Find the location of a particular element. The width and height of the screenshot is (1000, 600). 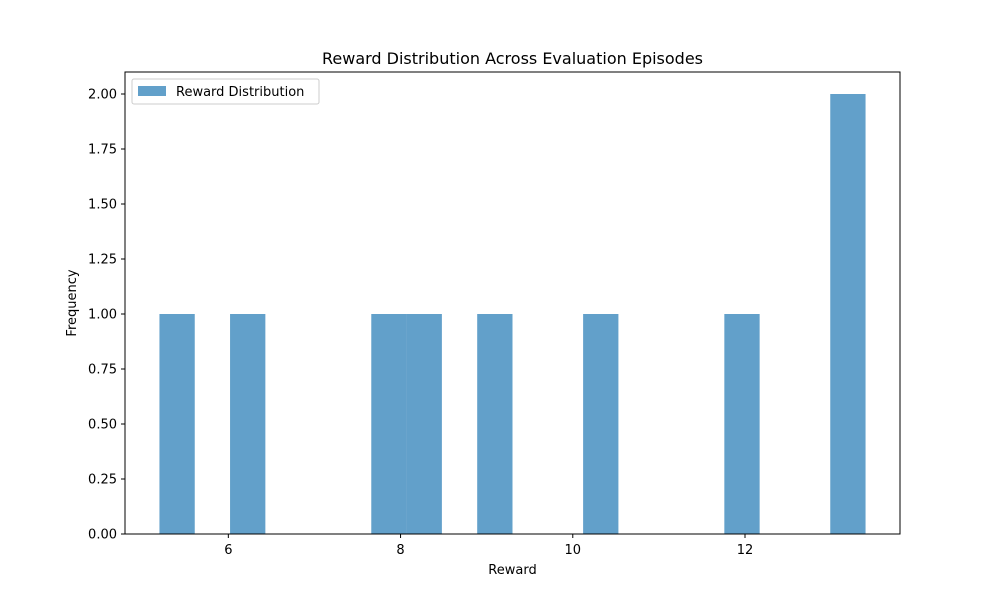

y-tick-label: 0.50 is located at coordinates (102, 425).